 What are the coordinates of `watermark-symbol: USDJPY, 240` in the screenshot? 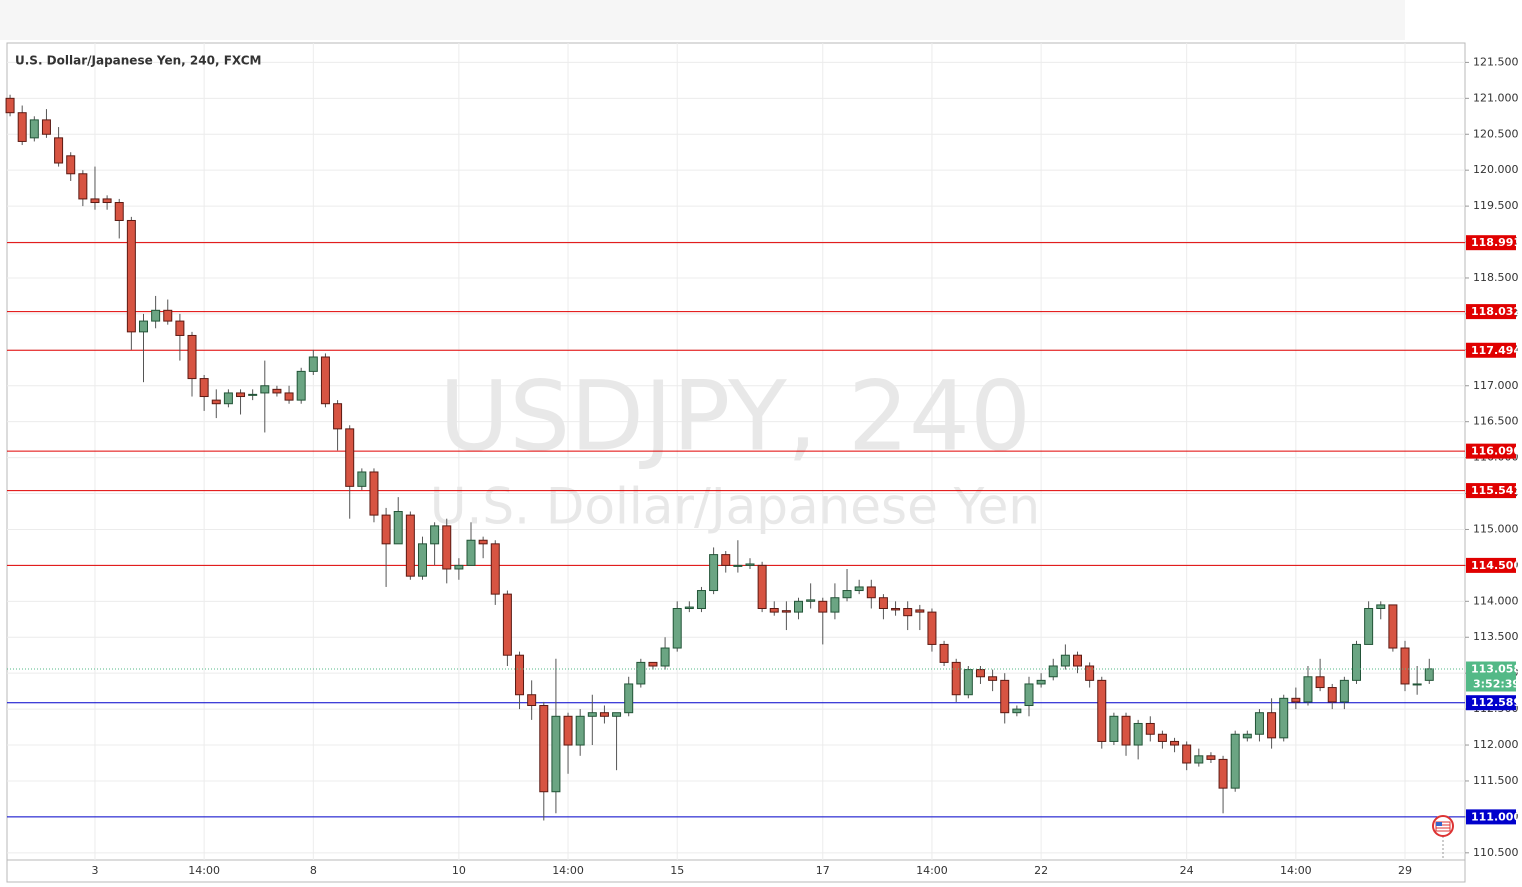 It's located at (735, 416).